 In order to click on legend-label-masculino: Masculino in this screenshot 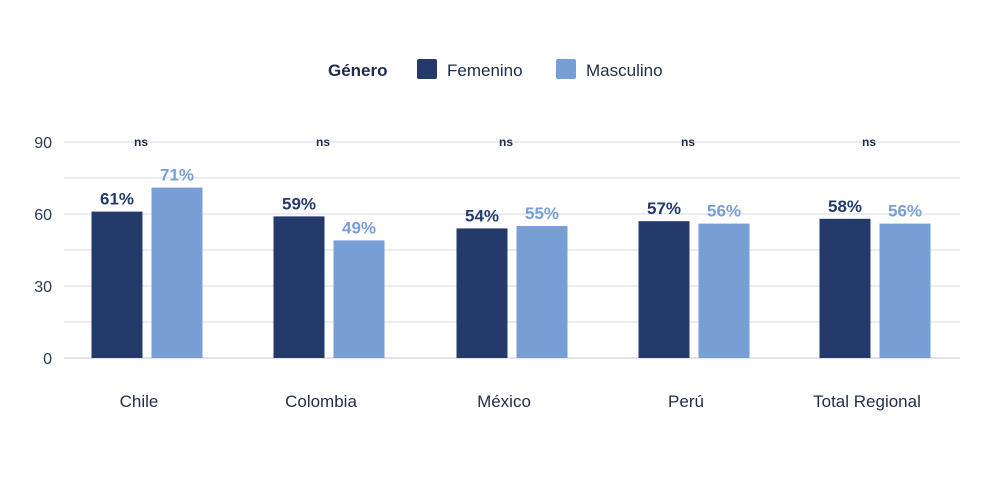, I will do `click(624, 70)`.